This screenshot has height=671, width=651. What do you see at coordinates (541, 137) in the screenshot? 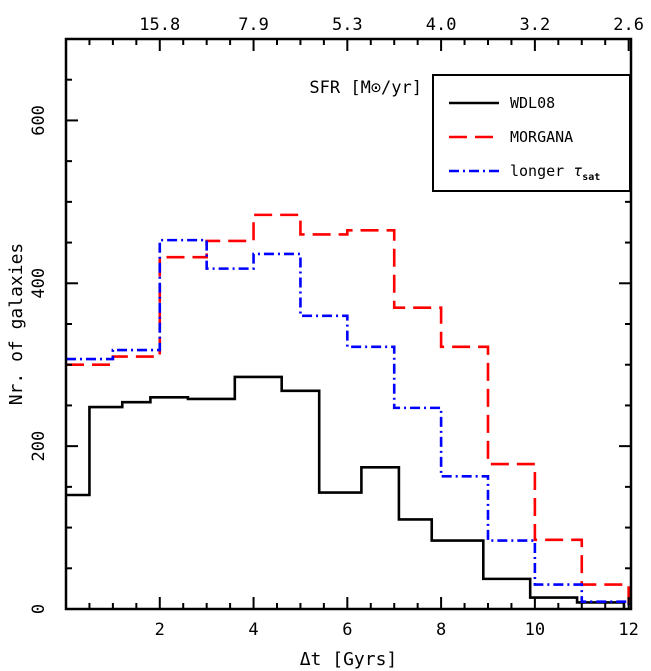
I see `legend-label-1: MORGANA` at bounding box center [541, 137].